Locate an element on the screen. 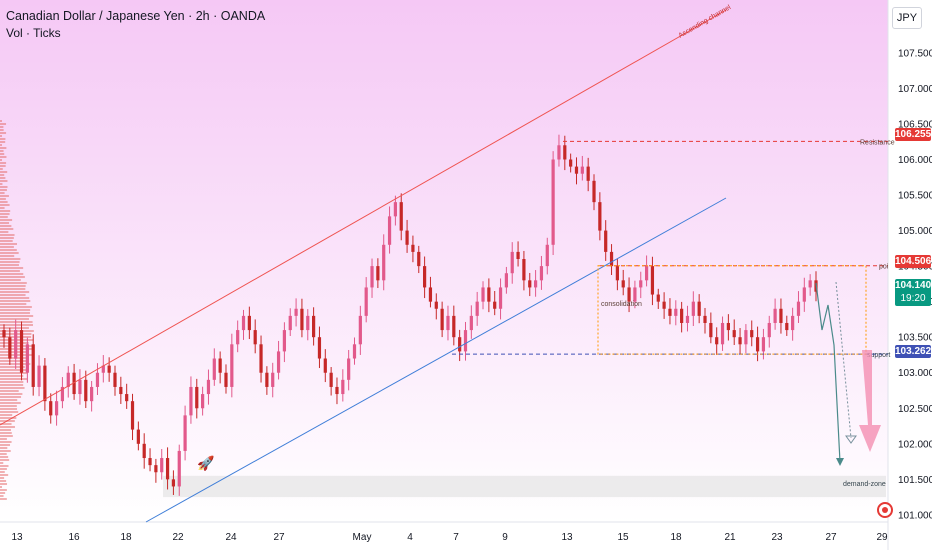  bar-countdown: 19:20 is located at coordinates (913, 298).